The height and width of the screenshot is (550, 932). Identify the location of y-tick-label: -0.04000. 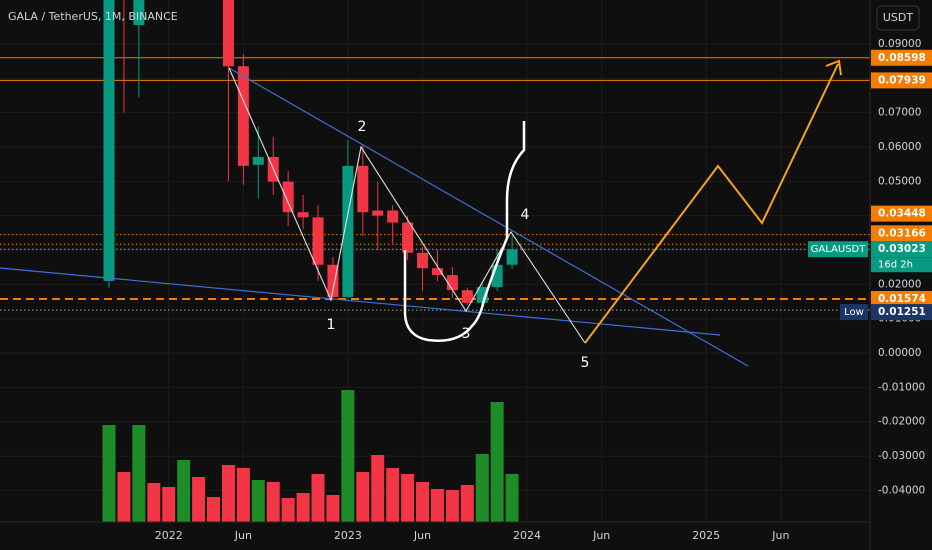
(901, 490).